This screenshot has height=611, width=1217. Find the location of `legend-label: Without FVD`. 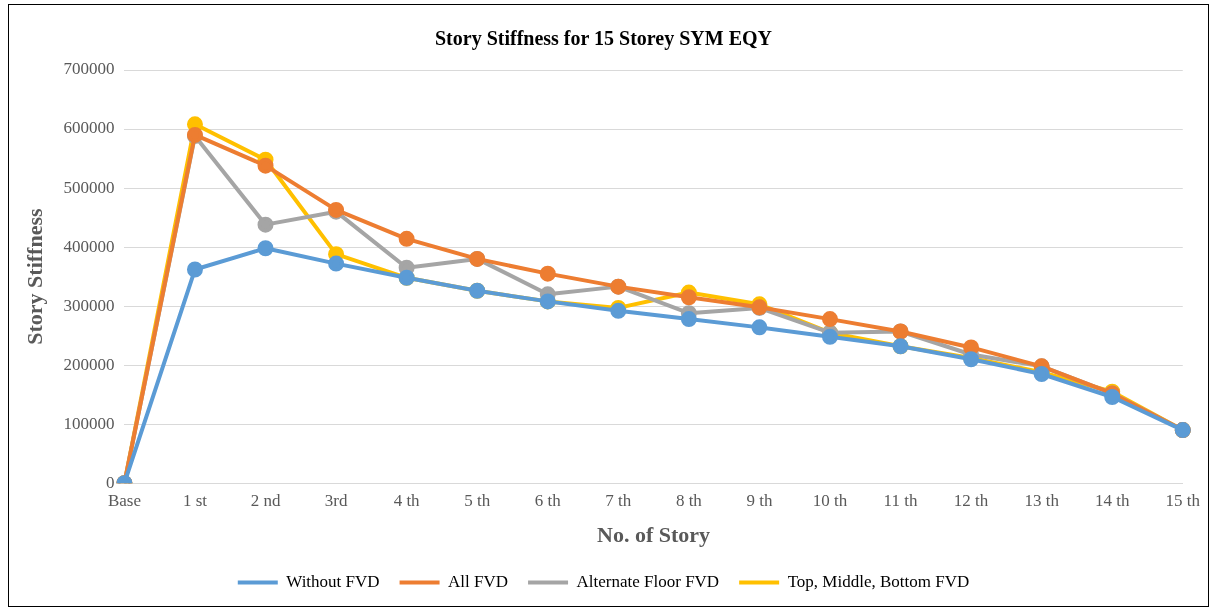

legend-label: Without FVD is located at coordinates (333, 581).